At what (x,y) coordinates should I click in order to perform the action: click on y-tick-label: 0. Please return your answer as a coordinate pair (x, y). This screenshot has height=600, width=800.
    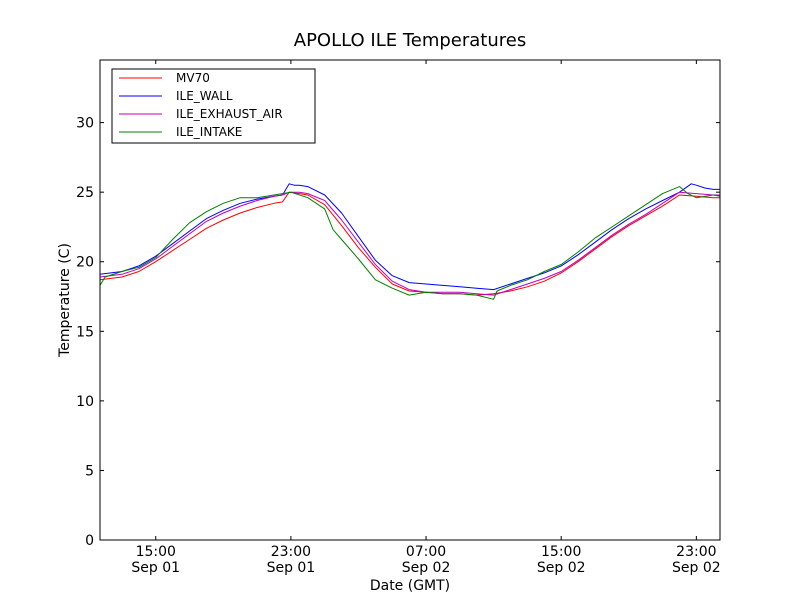
    Looking at the image, I should click on (89, 541).